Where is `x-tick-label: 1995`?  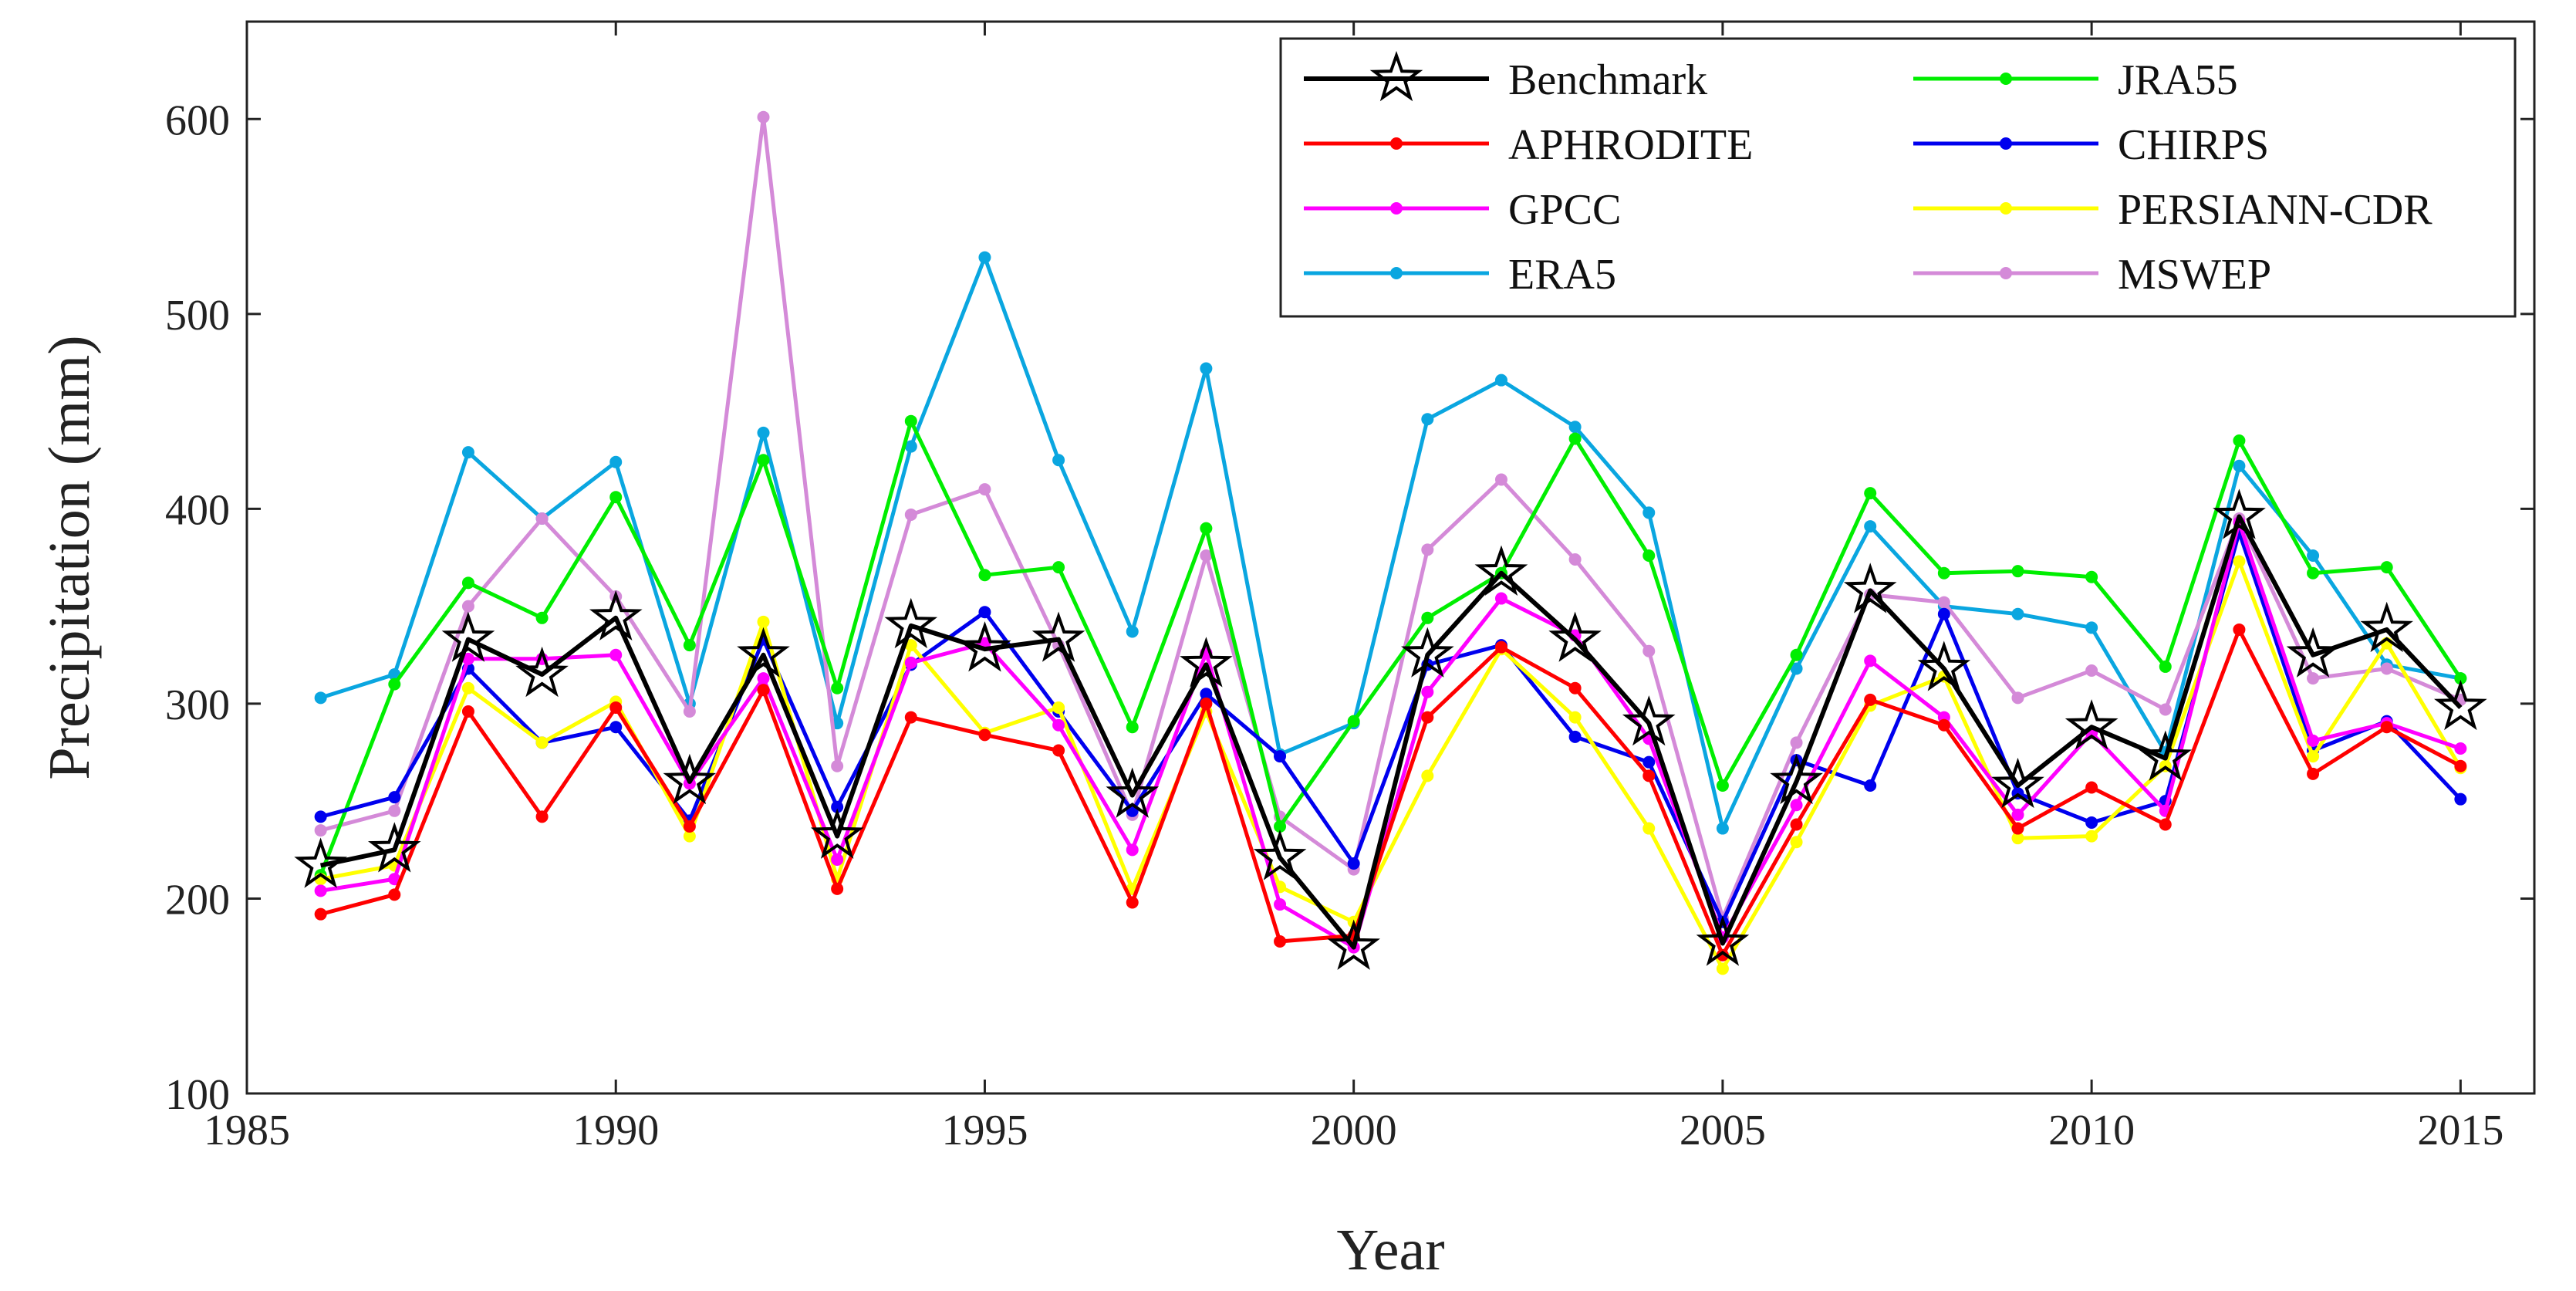
x-tick-label: 1995 is located at coordinates (985, 1130).